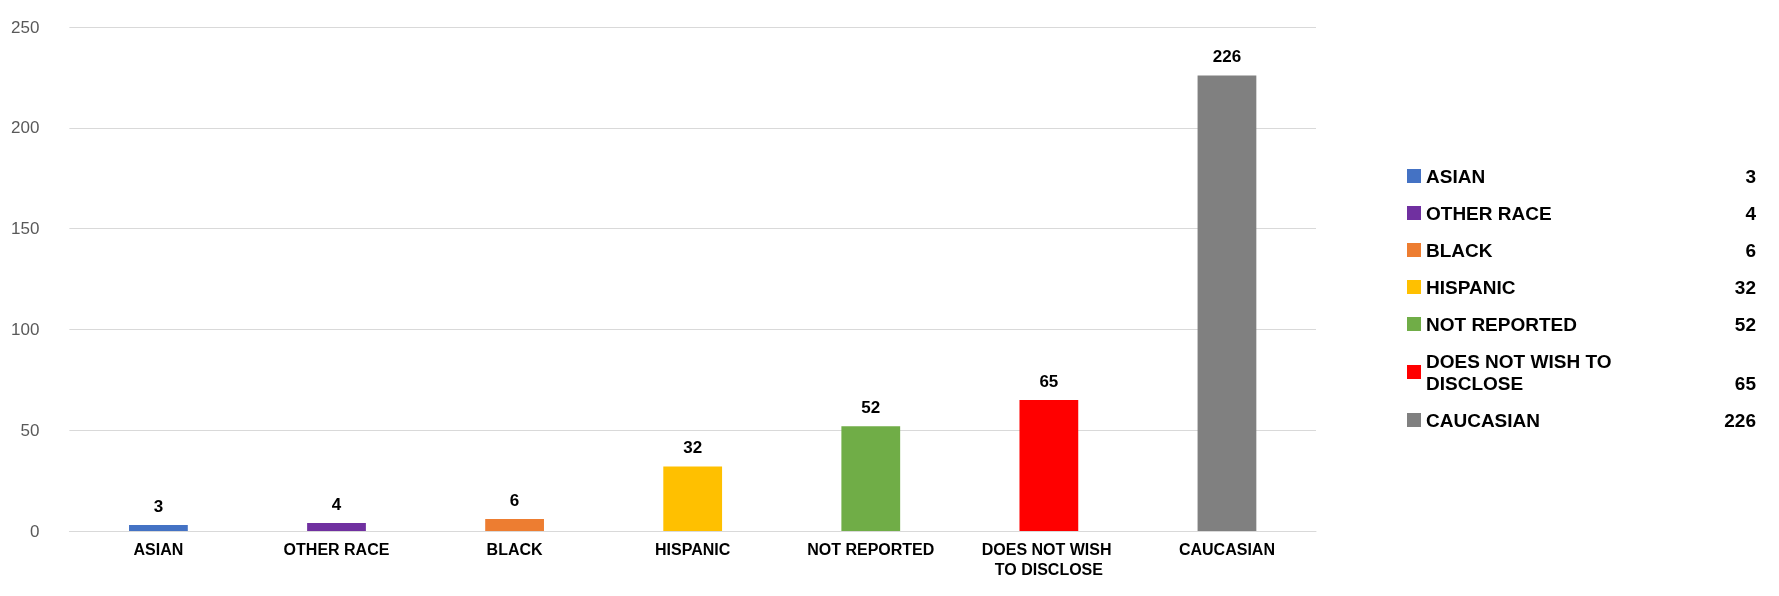  What do you see at coordinates (515, 549) in the screenshot?
I see `x-tick-label: BLACK` at bounding box center [515, 549].